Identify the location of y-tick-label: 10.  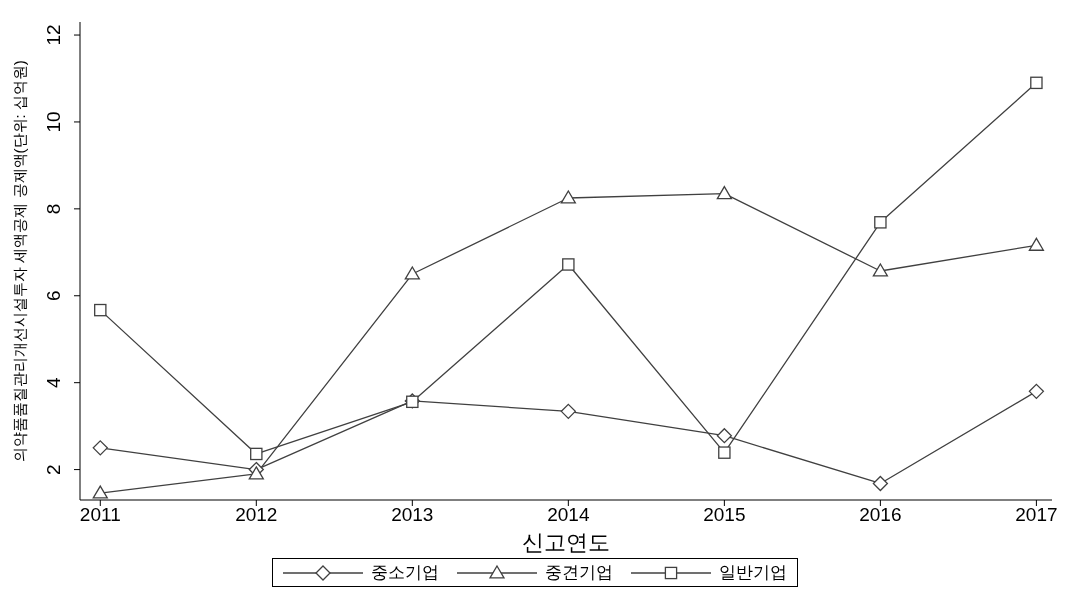
(53, 122).